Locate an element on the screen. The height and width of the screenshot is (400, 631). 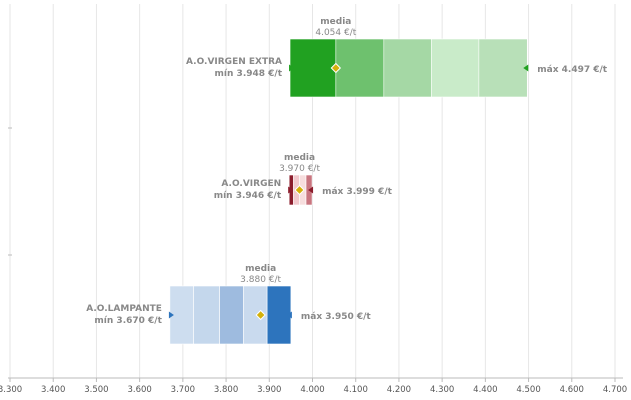
series-name: A.O.LAMPANTE is located at coordinates (124, 309).